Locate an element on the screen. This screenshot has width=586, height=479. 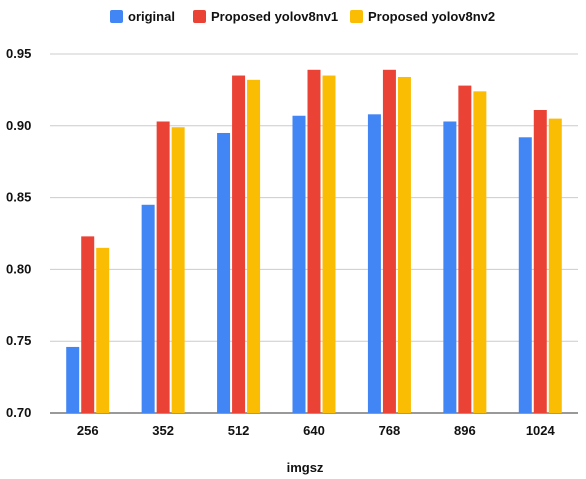
y-tick-label: 0.90 is located at coordinates (18, 125).